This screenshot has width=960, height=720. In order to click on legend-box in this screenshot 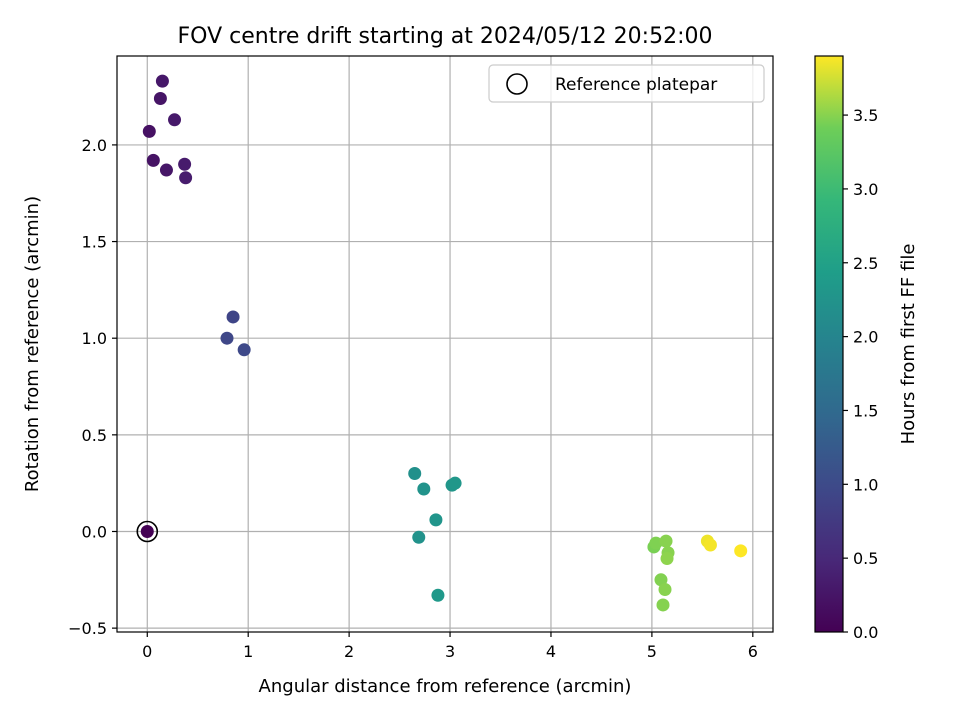, I will do `click(626, 83)`.